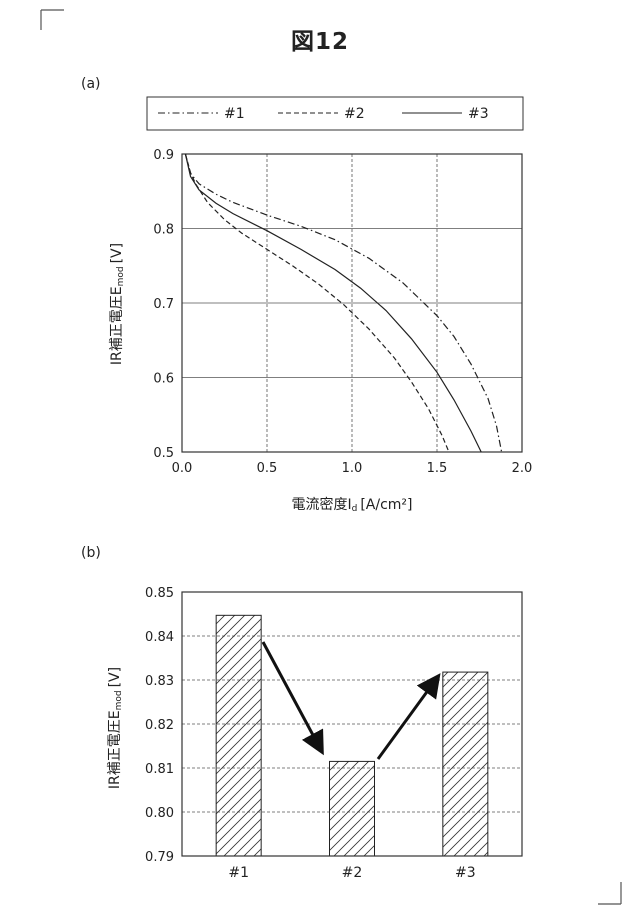 The height and width of the screenshot is (916, 640). I want to click on x-tick-label: 0.5, so click(267, 468).